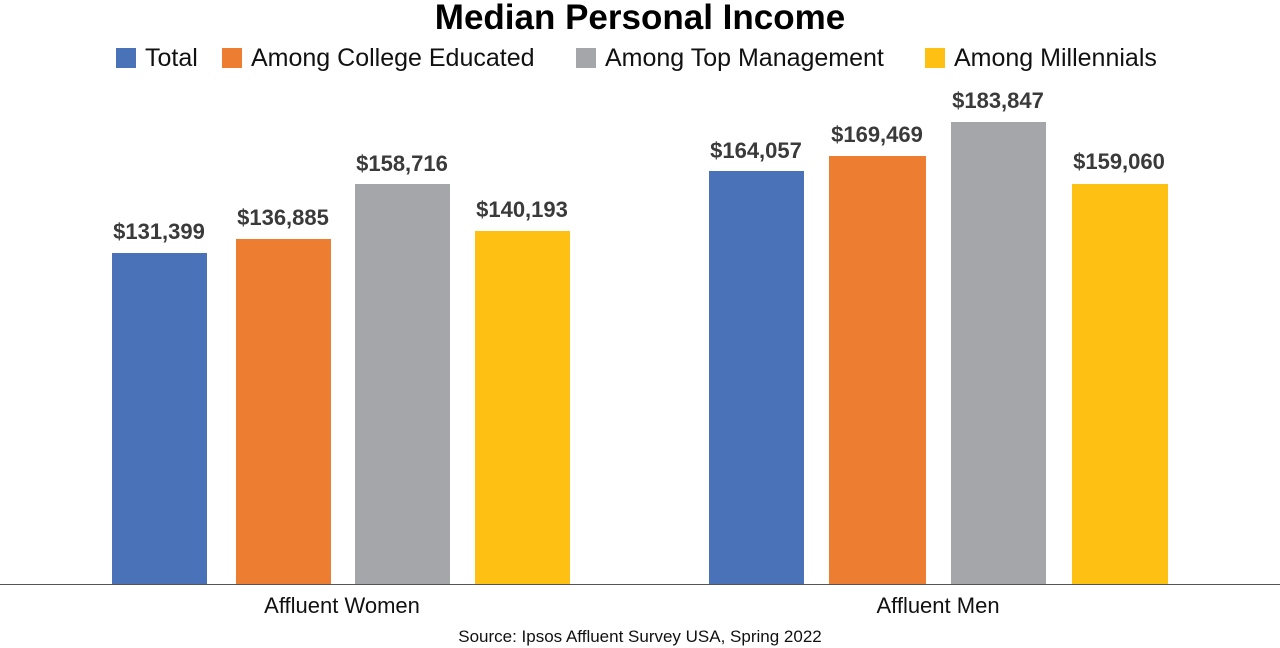 The width and height of the screenshot is (1280, 648). Describe the element at coordinates (1120, 384) in the screenshot. I see `bar-men-millennials` at that location.